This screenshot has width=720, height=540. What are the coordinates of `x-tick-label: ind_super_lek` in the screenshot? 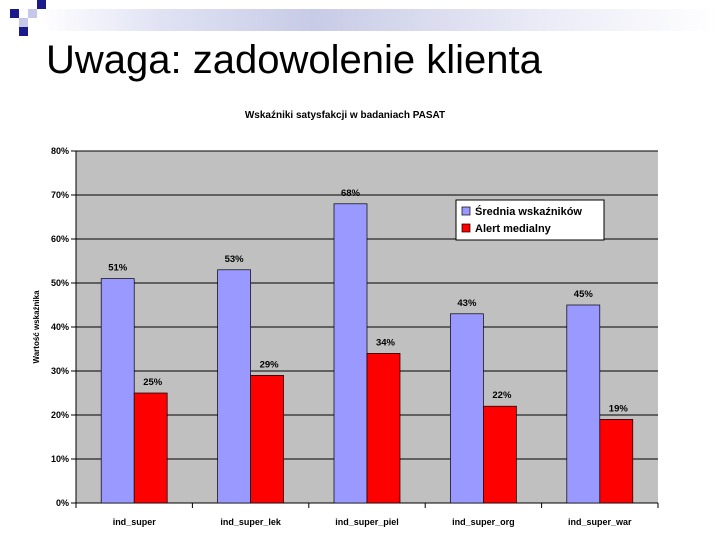 It's located at (251, 522).